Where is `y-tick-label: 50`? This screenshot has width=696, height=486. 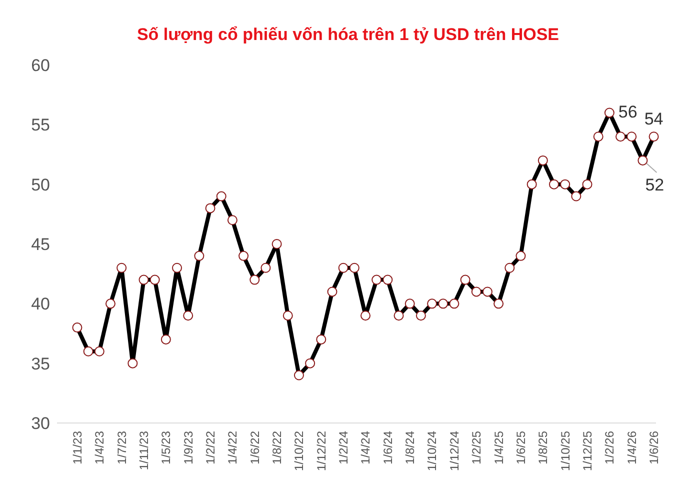
y-tick-label: 50 is located at coordinates (40, 184).